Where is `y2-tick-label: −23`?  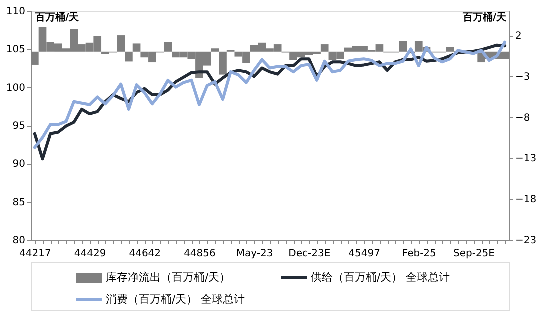 y2-tick-label: −23 is located at coordinates (526, 241).